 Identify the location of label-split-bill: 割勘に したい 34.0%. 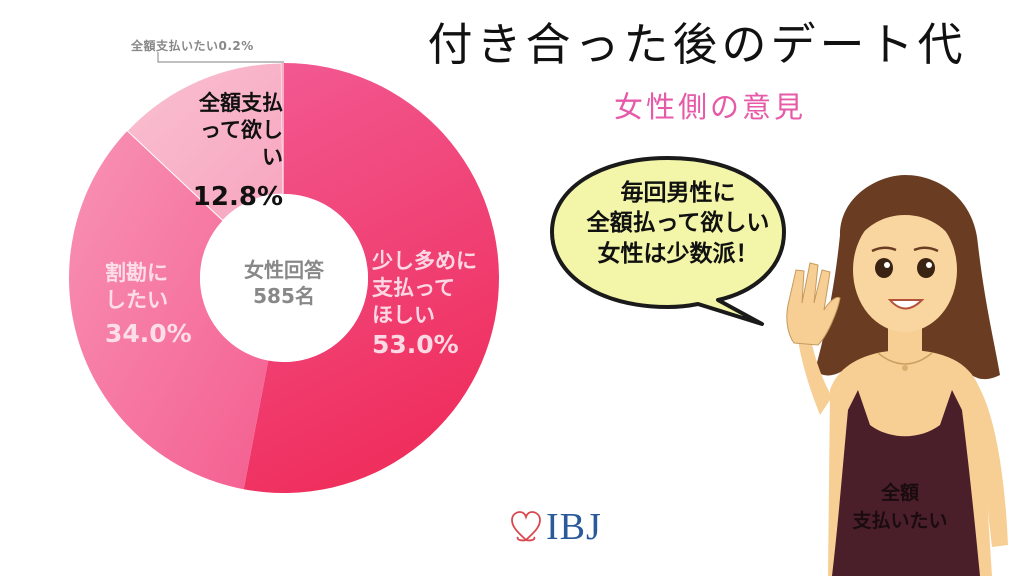
(148, 305).